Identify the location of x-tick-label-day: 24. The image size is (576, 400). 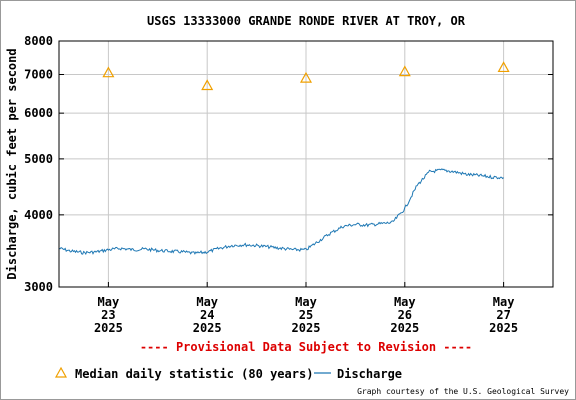
(207, 315).